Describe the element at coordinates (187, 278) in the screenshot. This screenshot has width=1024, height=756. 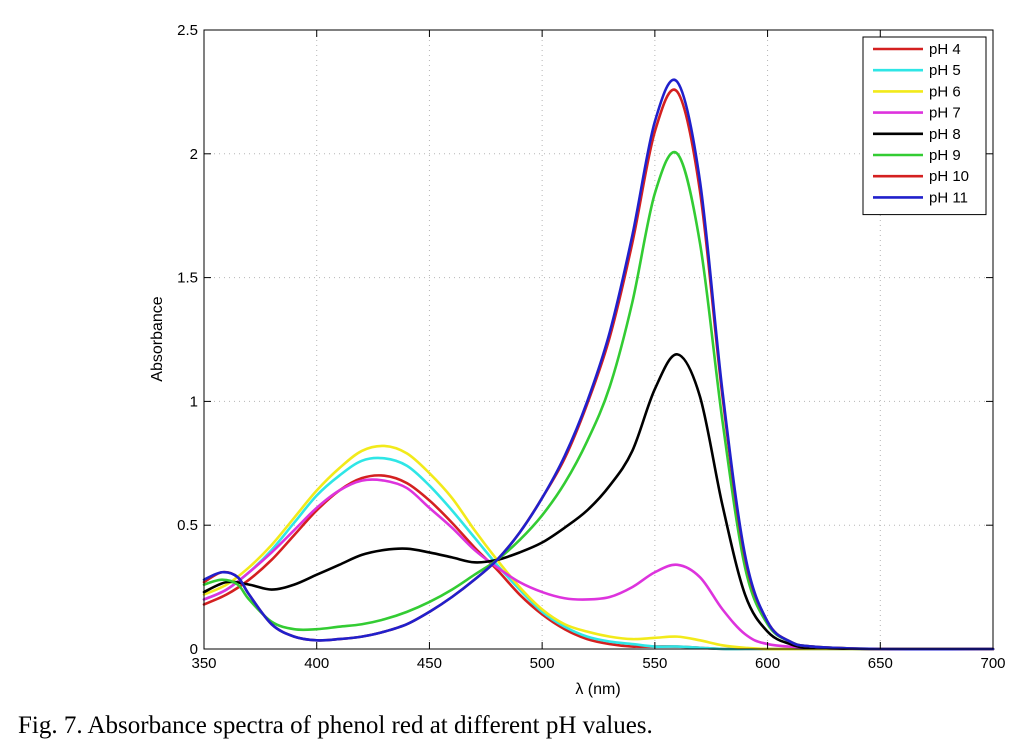
I see `y-tick-label: 1.5` at that location.